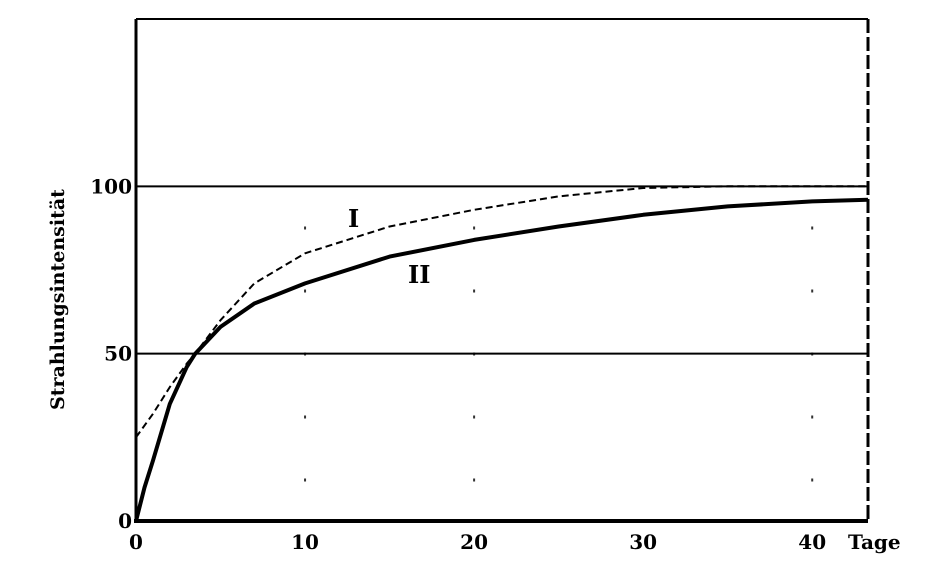 The image size is (933, 579). I want to click on x-tick-label: 20, so click(474, 542).